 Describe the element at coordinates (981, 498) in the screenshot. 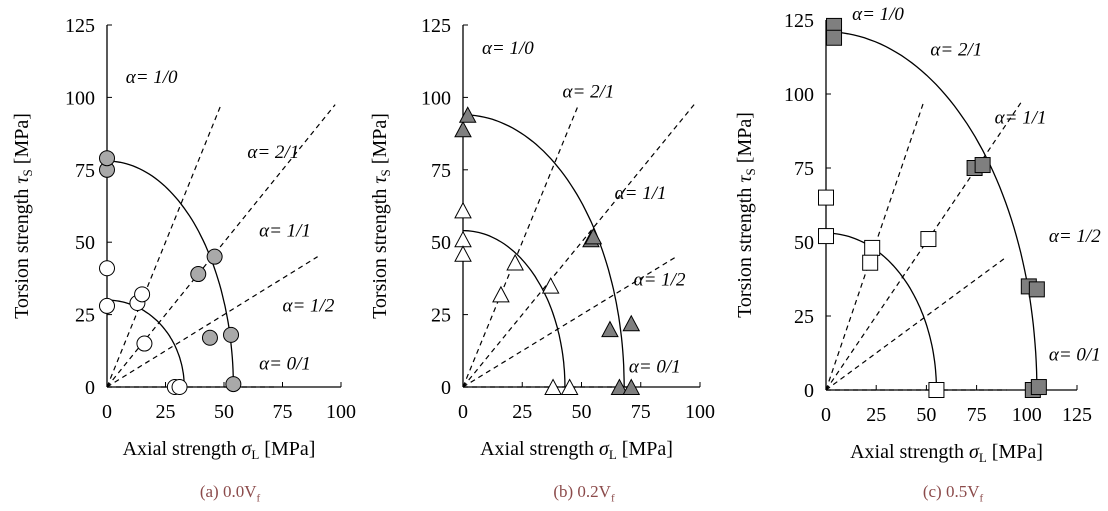

I see `caption-c-sub: f` at that location.